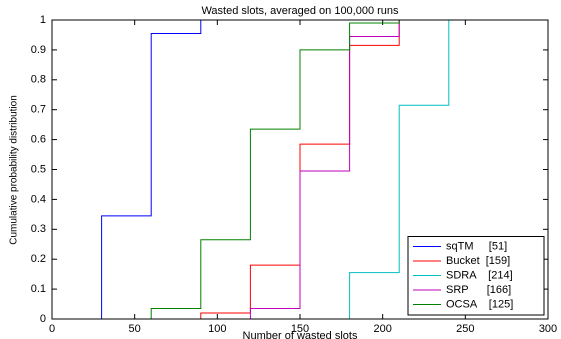 The height and width of the screenshot is (339, 561). What do you see at coordinates (38, 140) in the screenshot?
I see `y-tick-label: 0.6` at bounding box center [38, 140].